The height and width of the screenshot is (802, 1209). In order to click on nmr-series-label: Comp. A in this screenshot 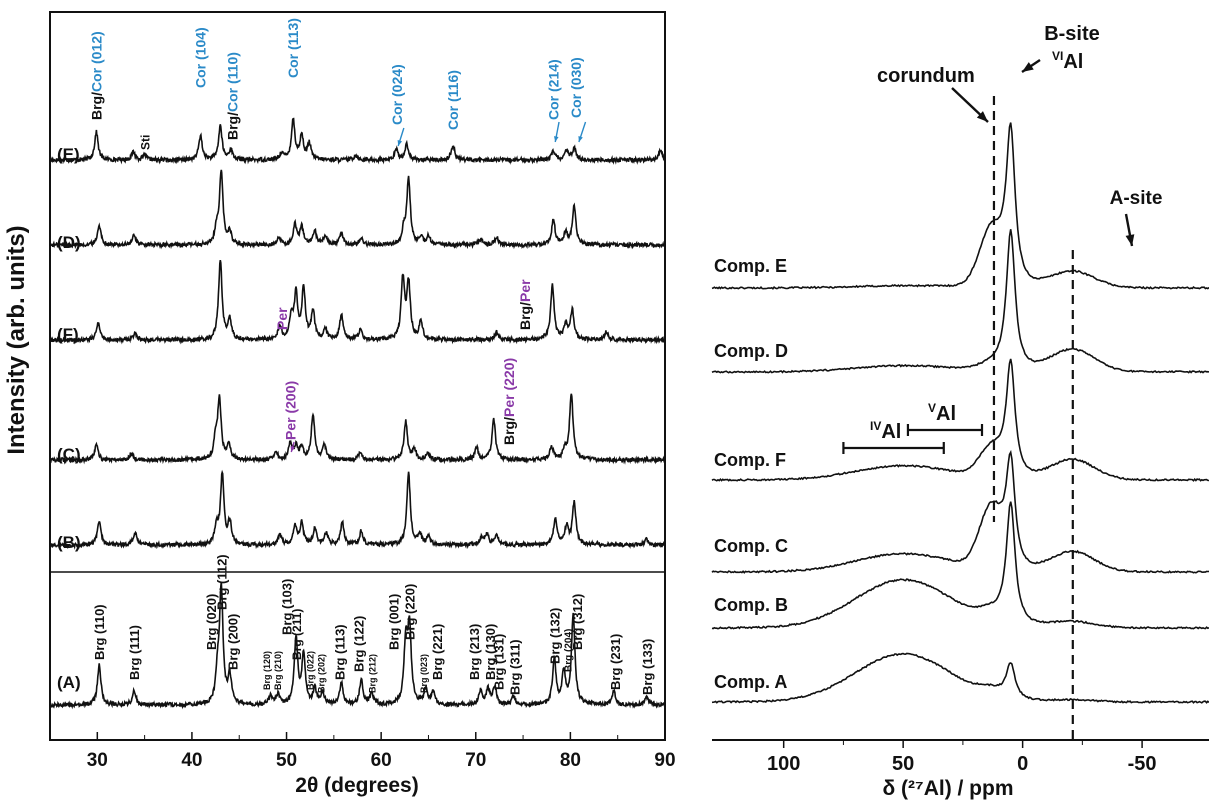, I will do `click(750, 682)`.